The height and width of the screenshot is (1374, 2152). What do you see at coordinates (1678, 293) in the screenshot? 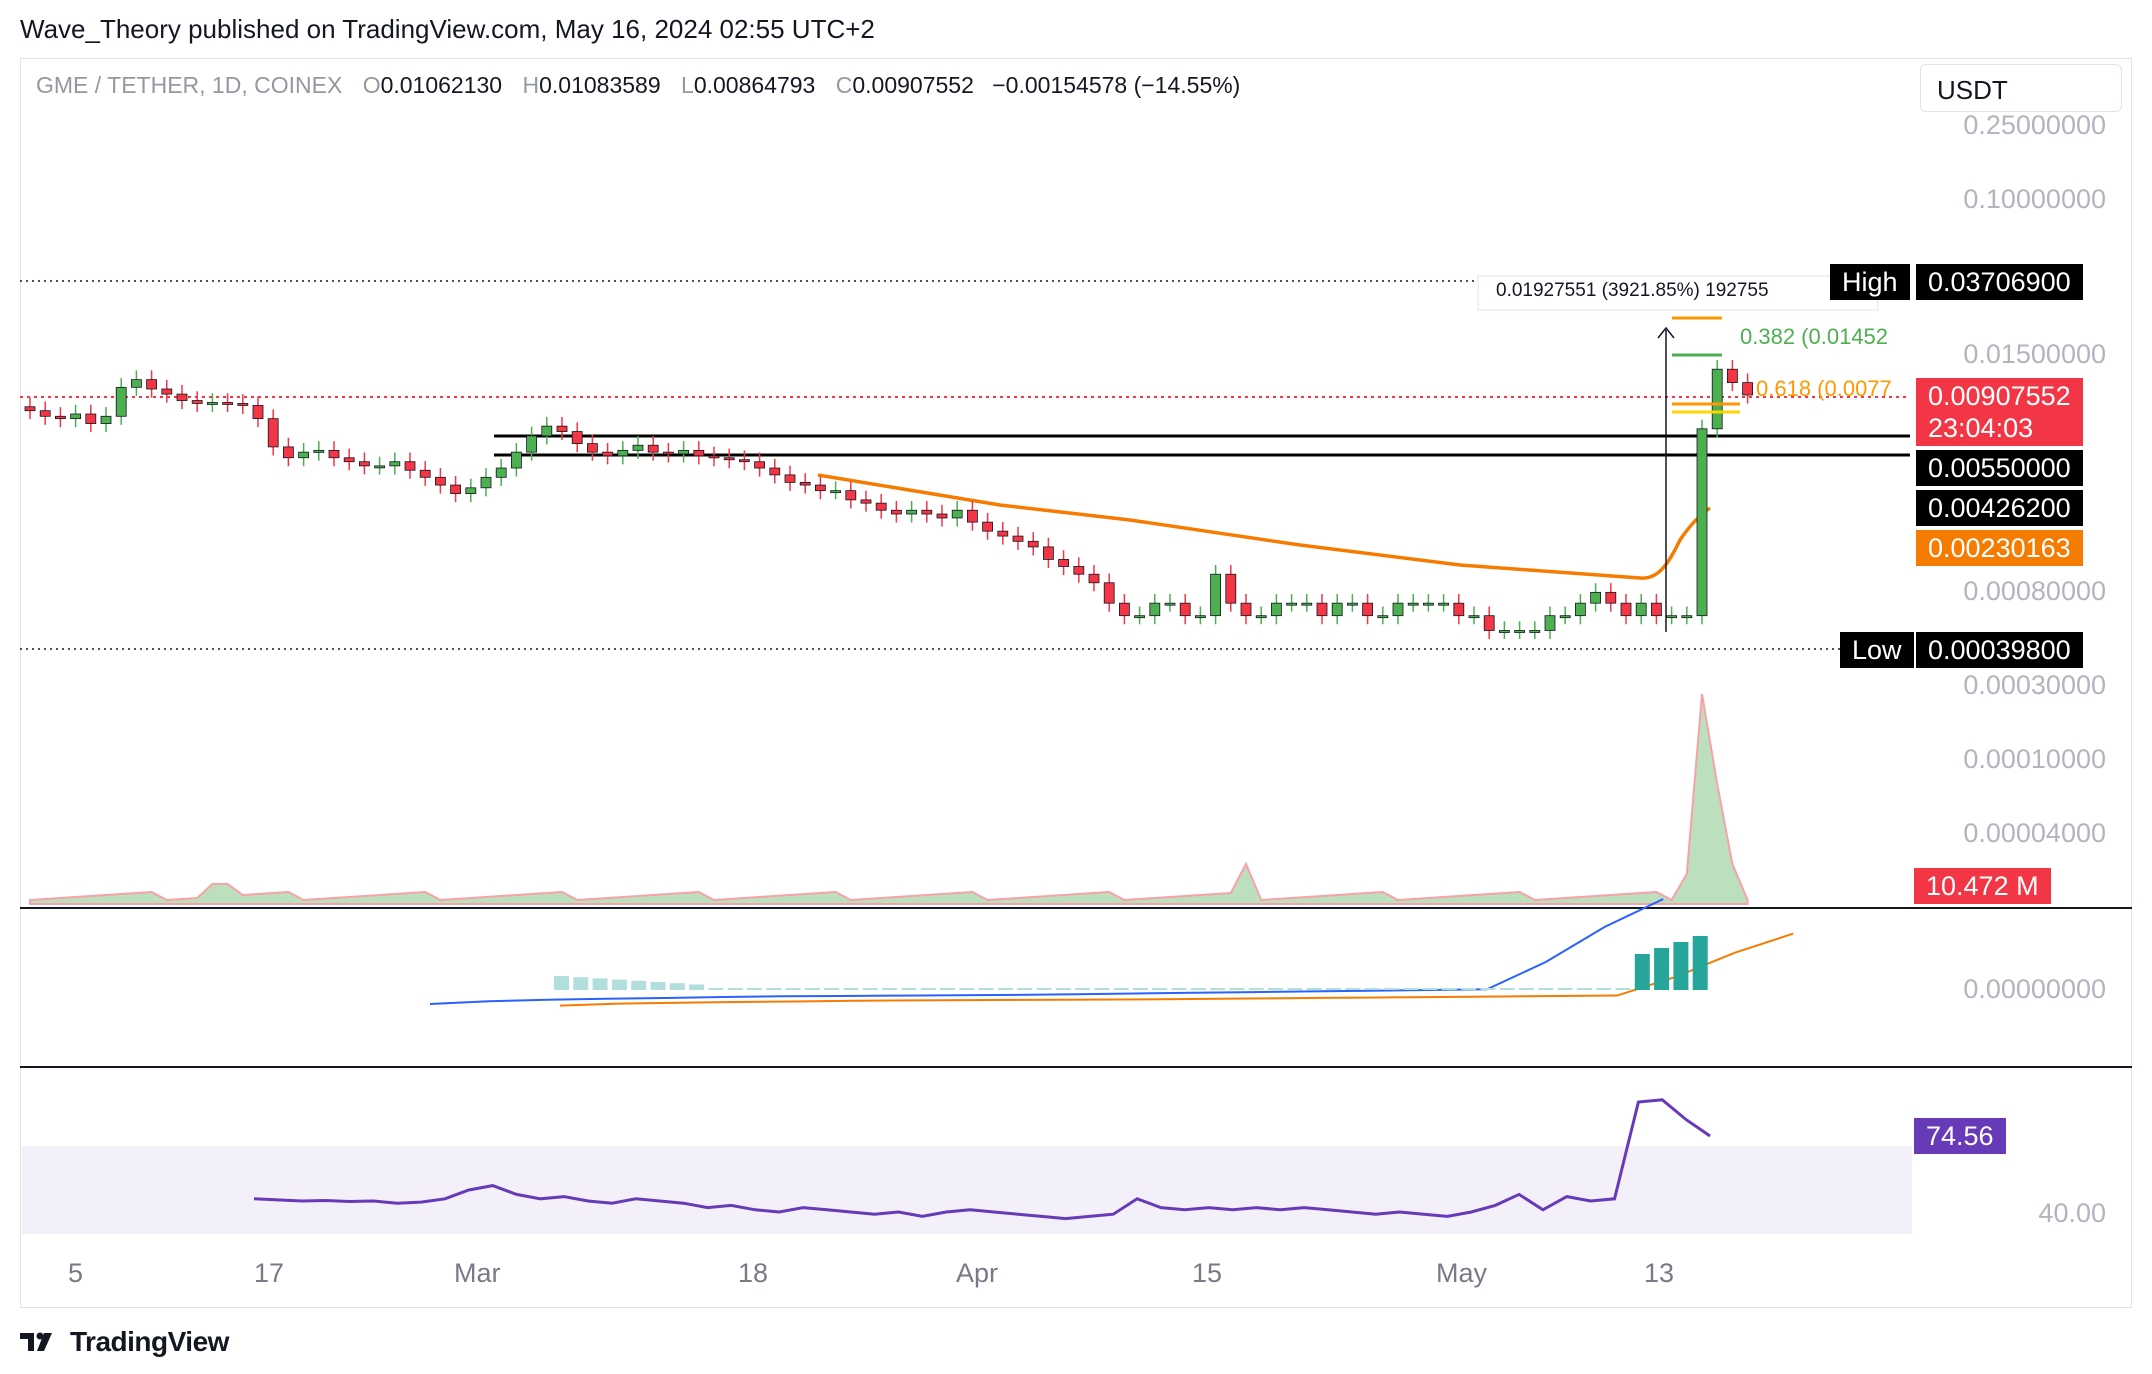
I see `measure-box` at bounding box center [1678, 293].